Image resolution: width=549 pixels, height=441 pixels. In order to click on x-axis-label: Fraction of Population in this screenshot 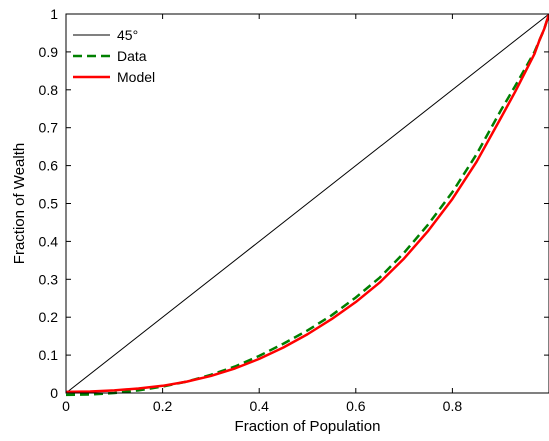, I will do `click(308, 426)`.